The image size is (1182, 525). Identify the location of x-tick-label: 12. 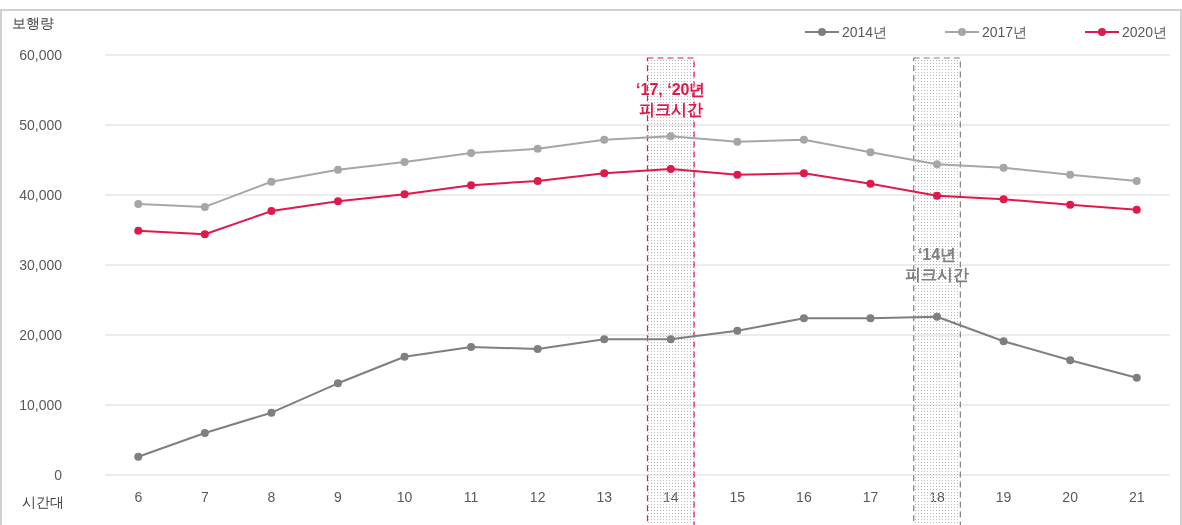
(537, 497).